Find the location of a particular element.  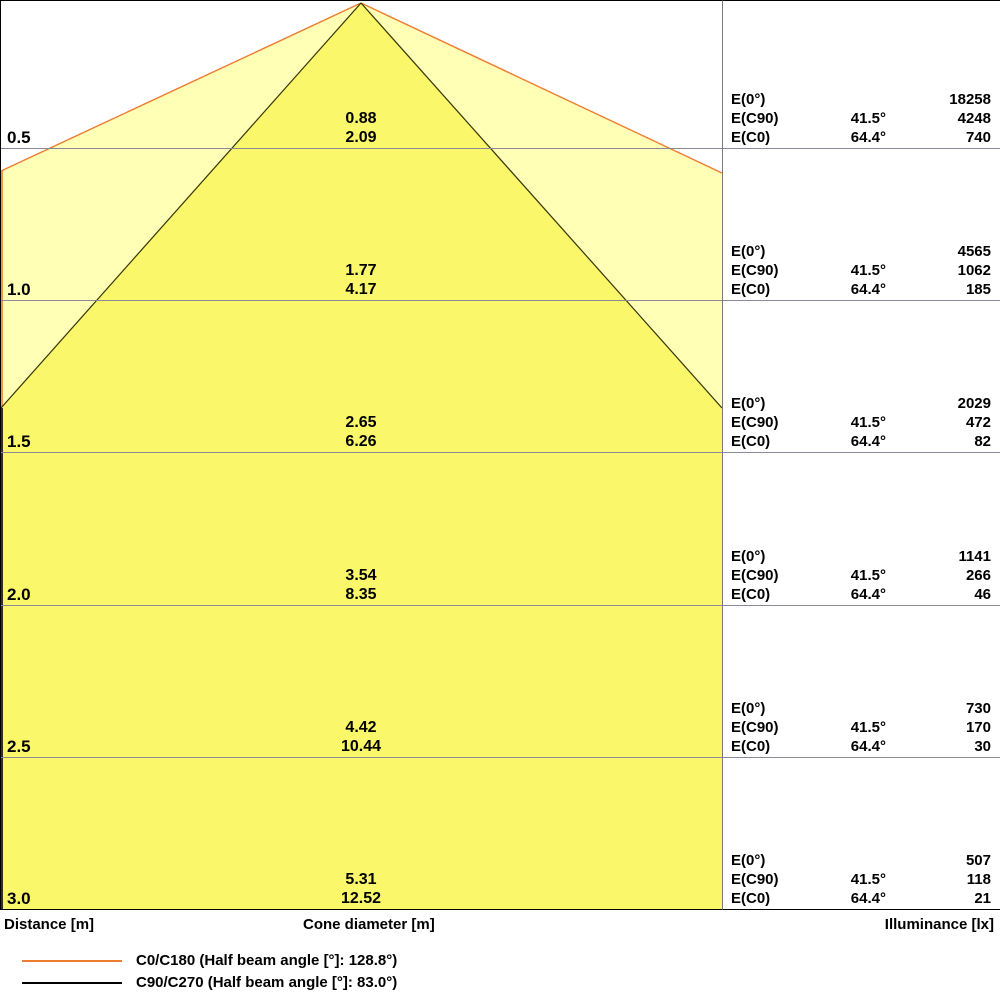

illuminance-line-E0: E(0°) 507 is located at coordinates (861, 860).